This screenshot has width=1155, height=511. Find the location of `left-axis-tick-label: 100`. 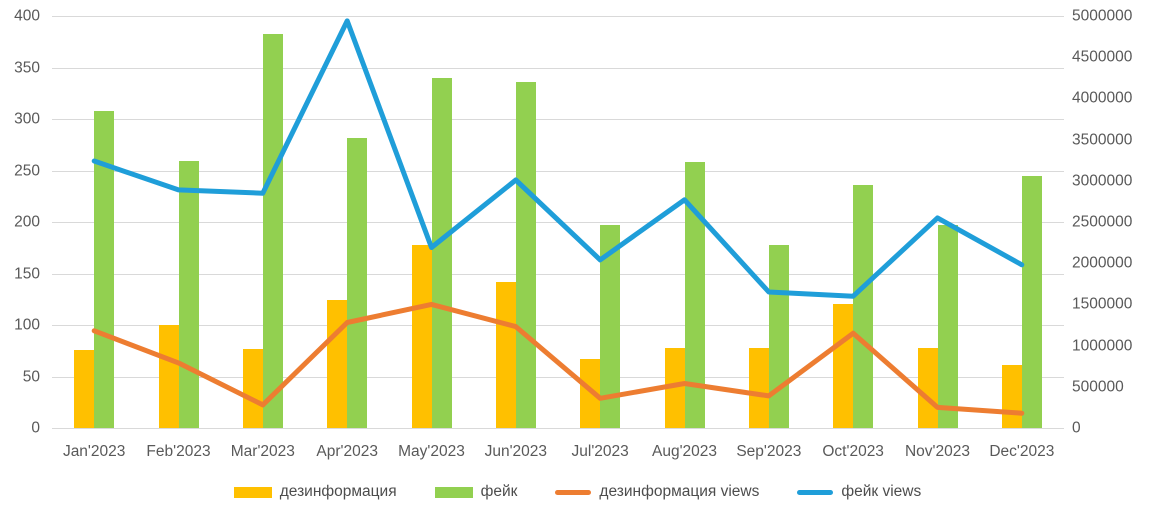

left-axis-tick-label: 100 is located at coordinates (27, 325).